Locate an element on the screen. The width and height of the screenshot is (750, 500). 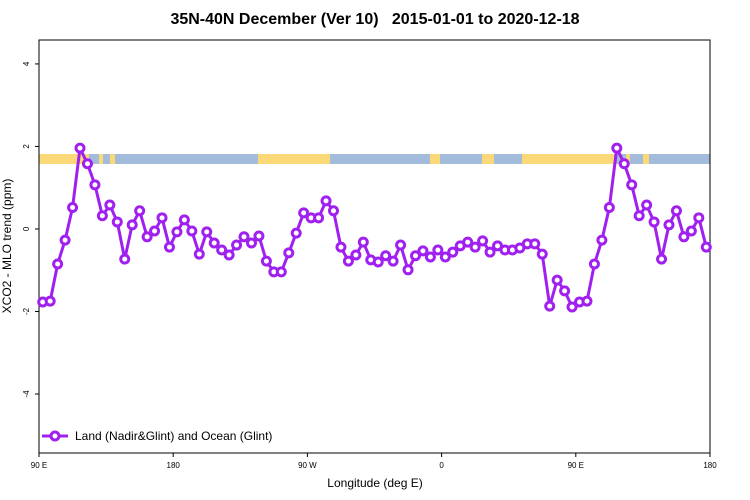
y-tick-label: 4 is located at coordinates (26, 63).